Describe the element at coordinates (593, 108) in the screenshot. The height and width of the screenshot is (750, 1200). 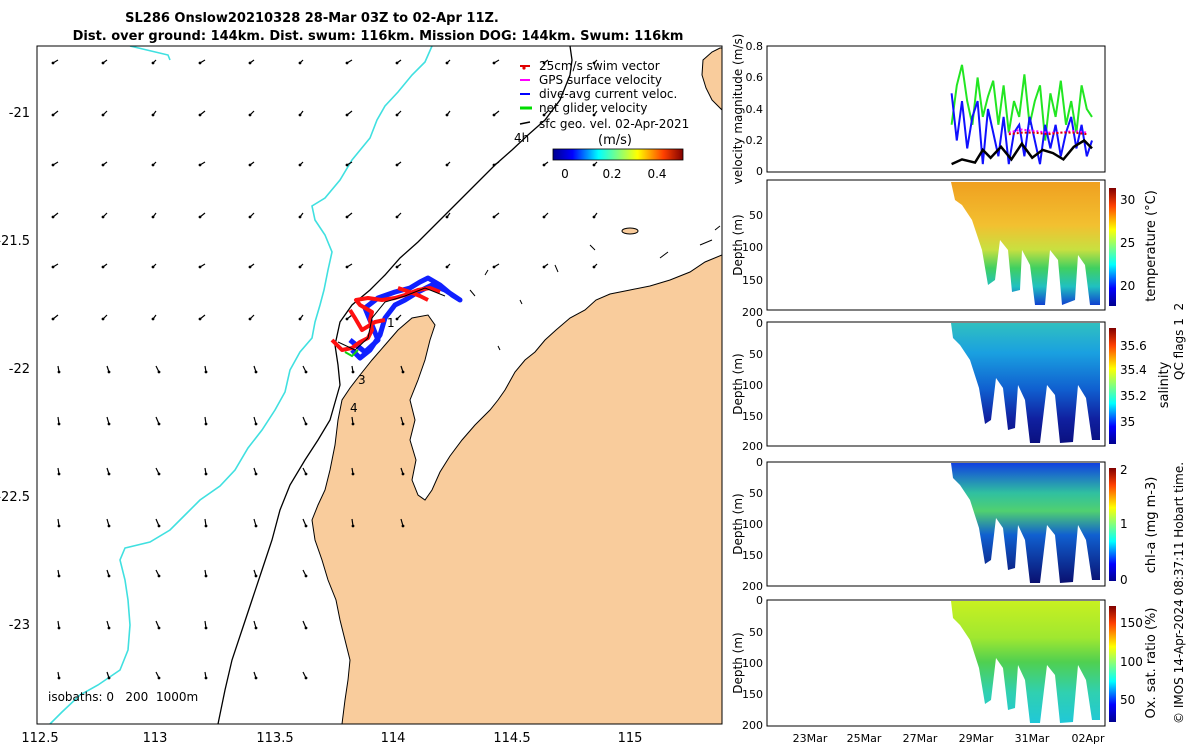
I see `legend-label: net glider velocity` at that location.